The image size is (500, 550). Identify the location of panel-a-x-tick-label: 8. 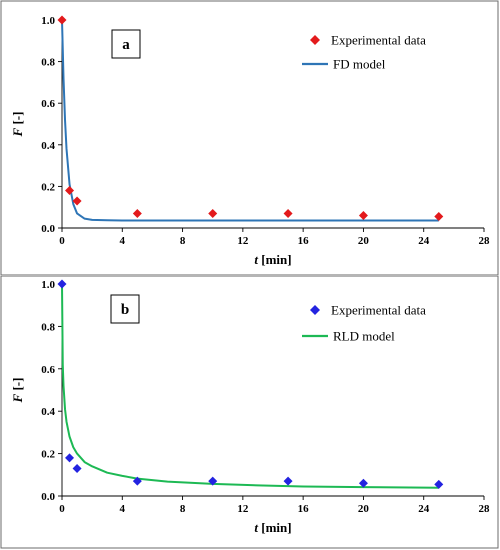
(183, 241).